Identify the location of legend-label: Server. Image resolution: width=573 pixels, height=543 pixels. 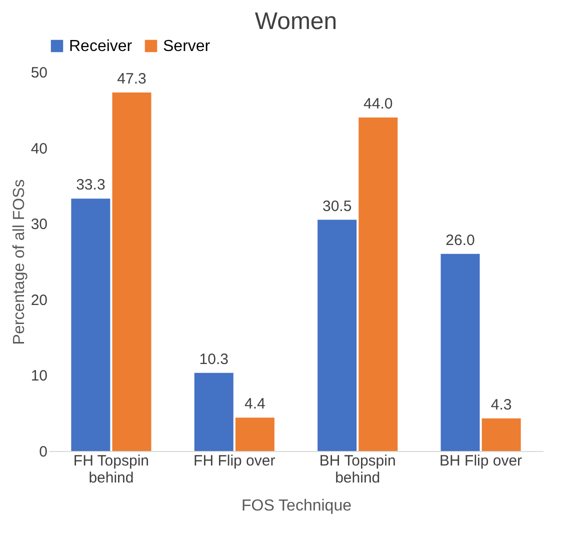
(187, 46).